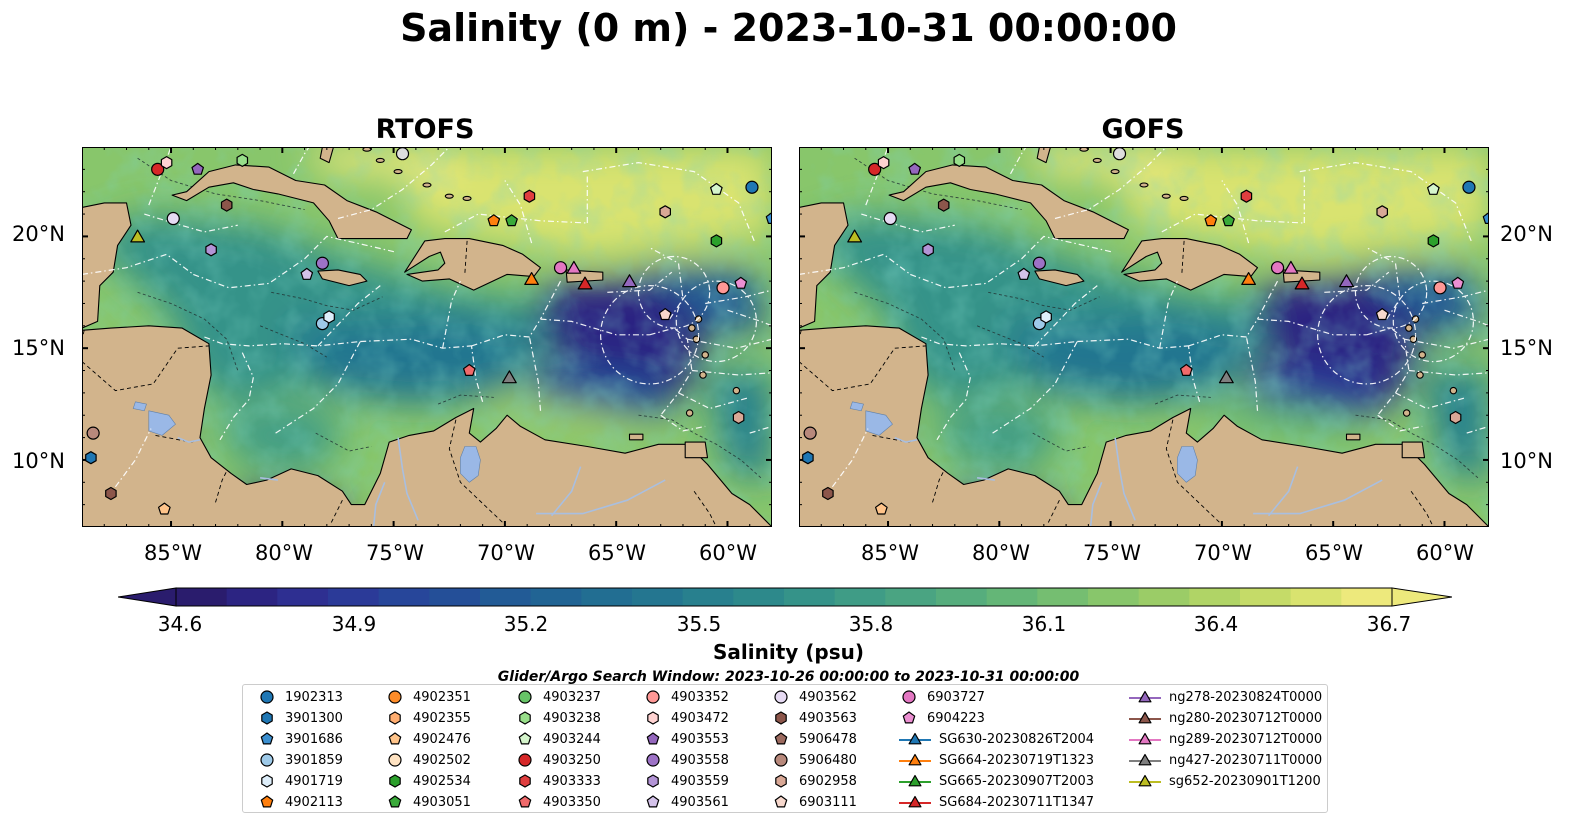 Image resolution: width=1577 pixels, height=829 pixels. I want to click on legend-label: 4902502, so click(442, 760).